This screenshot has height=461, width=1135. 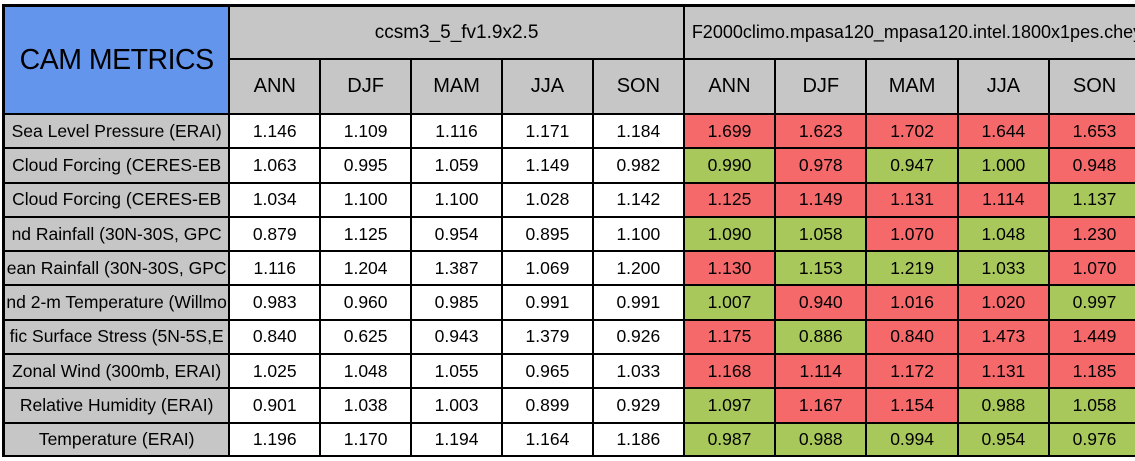 What do you see at coordinates (638, 268) in the screenshot?
I see `metric-cell: 1.200` at bounding box center [638, 268].